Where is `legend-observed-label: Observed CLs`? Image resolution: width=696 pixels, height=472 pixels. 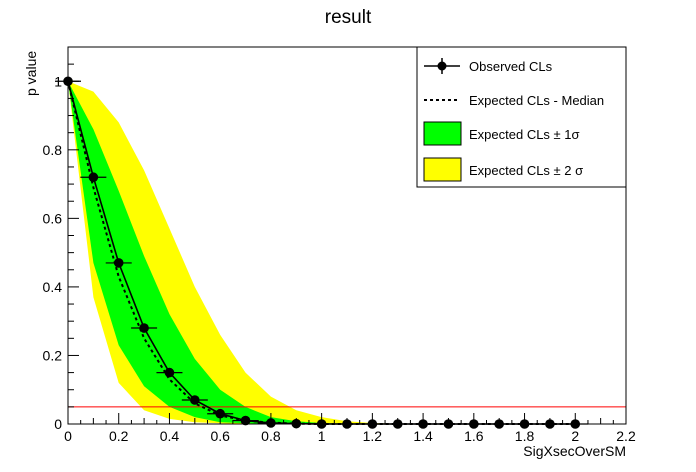 legend-observed-label: Observed CLs is located at coordinates (511, 66).